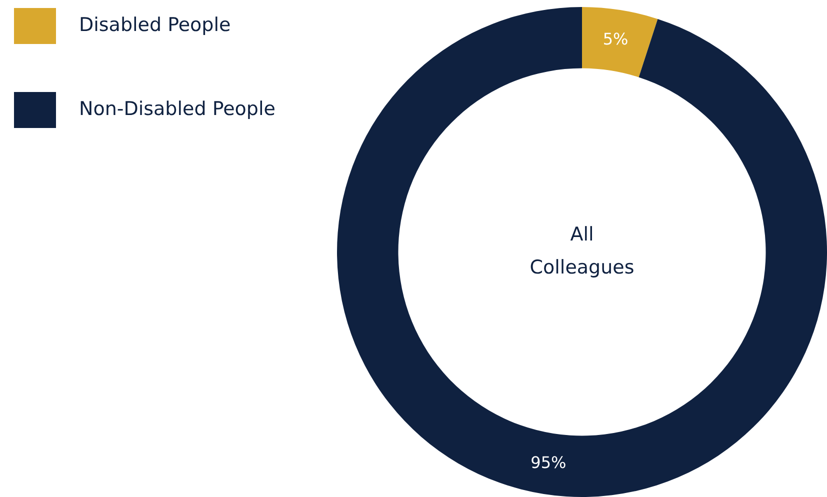 The image size is (827, 497). I want to click on data-label: 5%, so click(615, 38).